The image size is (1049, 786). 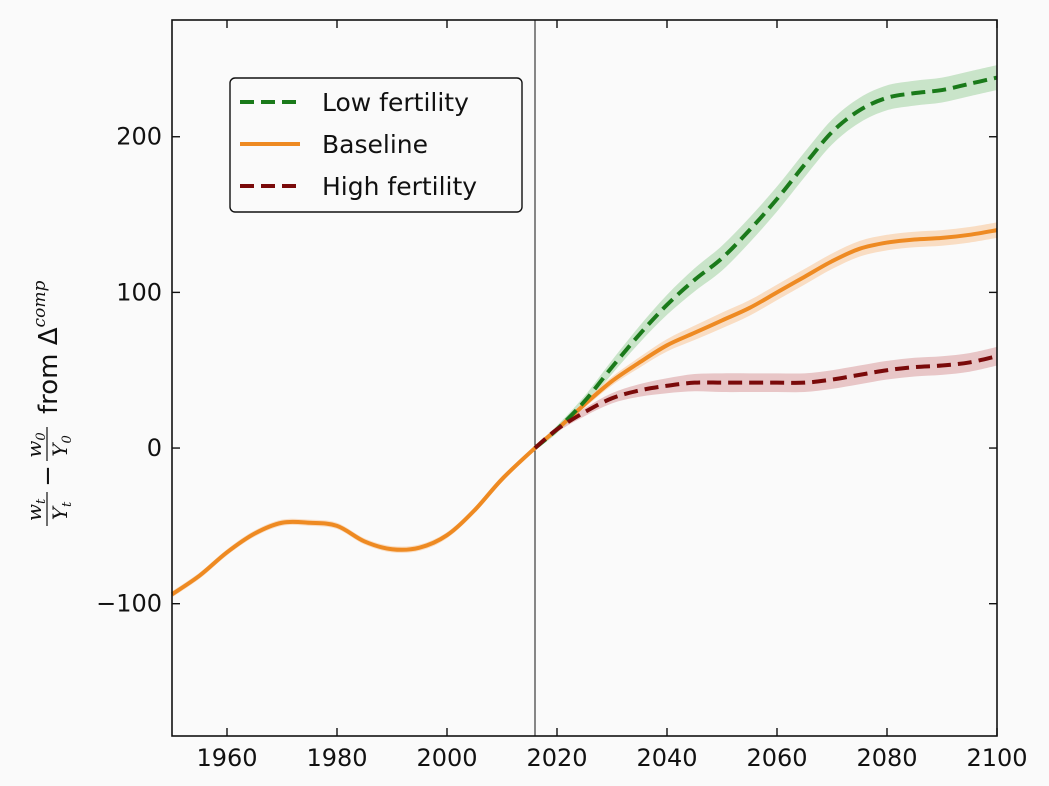 What do you see at coordinates (40, 304) in the screenshot?
I see `ylabel-comp: comp` at bounding box center [40, 304].